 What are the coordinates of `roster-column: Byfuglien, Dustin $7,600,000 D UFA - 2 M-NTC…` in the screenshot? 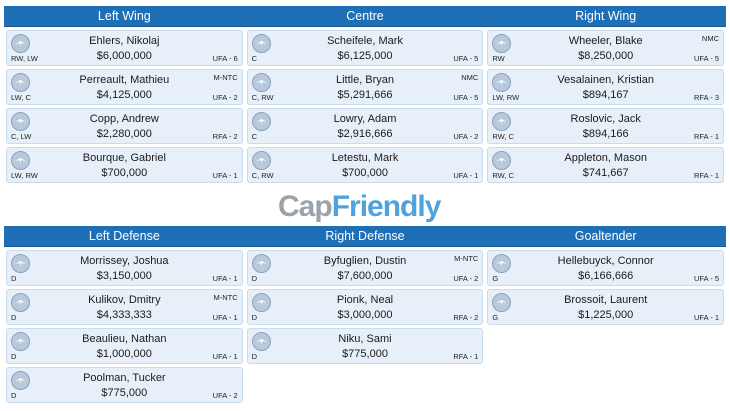 It's located at (365, 326).